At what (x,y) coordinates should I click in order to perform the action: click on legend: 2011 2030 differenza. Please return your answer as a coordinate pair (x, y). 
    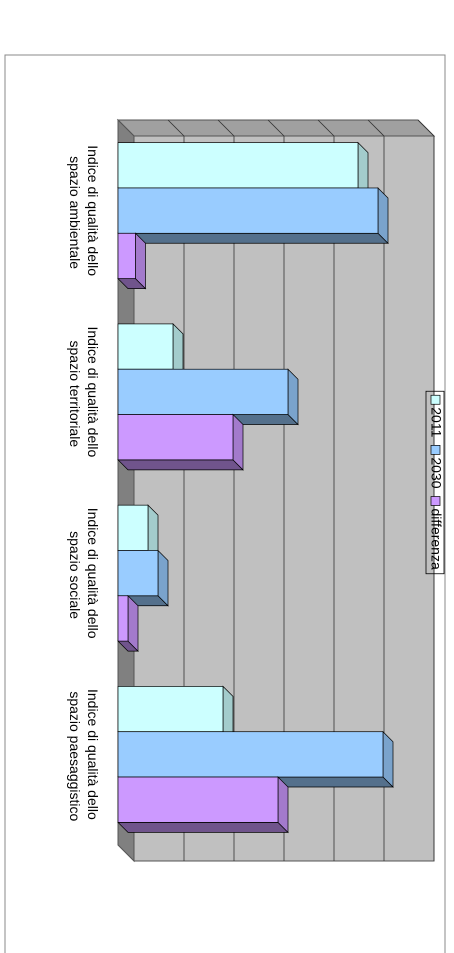
    Looking at the image, I should click on (435, 482).